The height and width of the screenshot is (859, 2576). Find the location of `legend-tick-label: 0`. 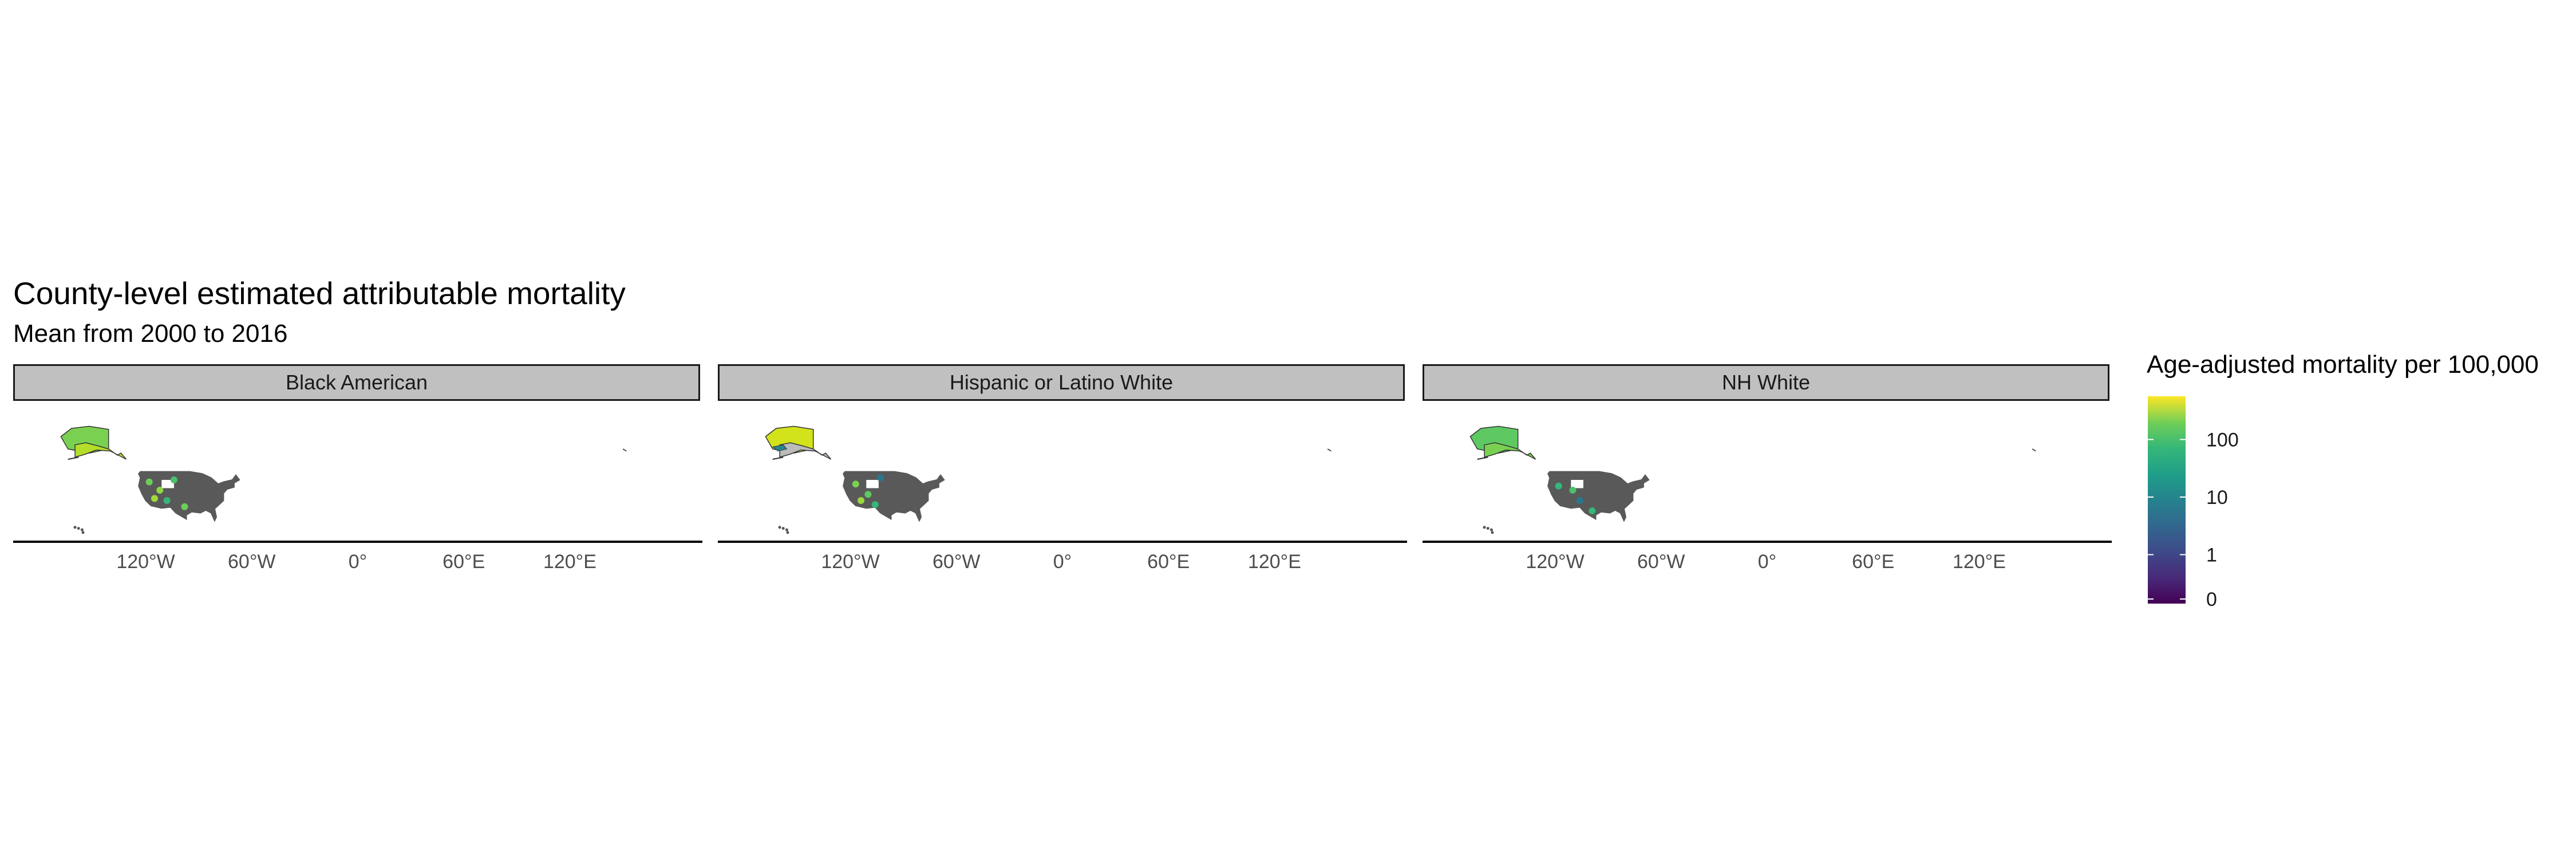

legend-tick-label: 0 is located at coordinates (2211, 599).